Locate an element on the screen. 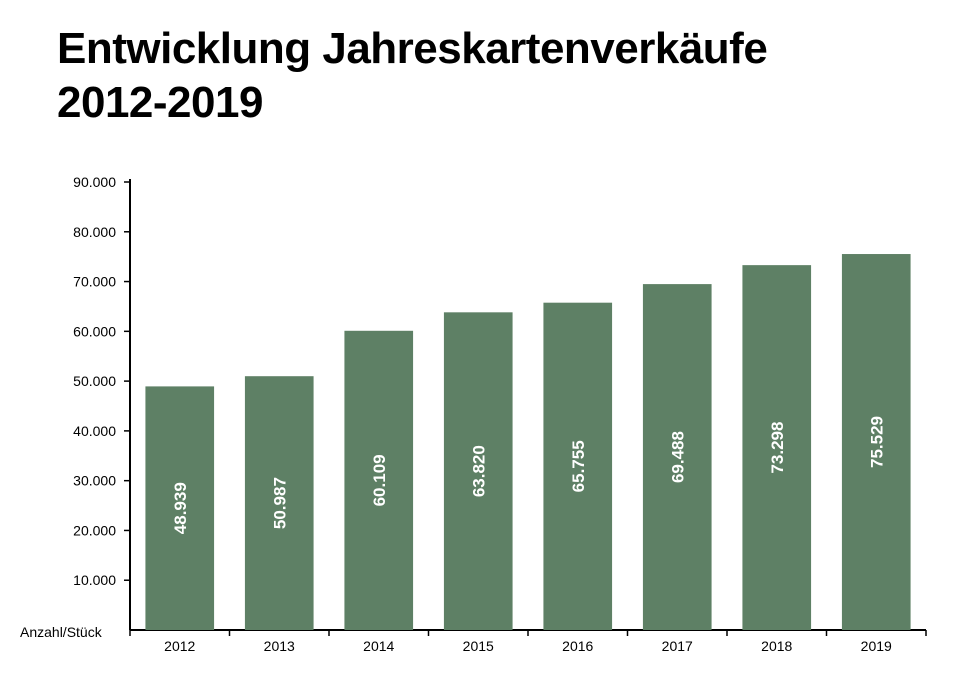 This screenshot has width=960, height=676. data-label: 73.298 is located at coordinates (777, 448).